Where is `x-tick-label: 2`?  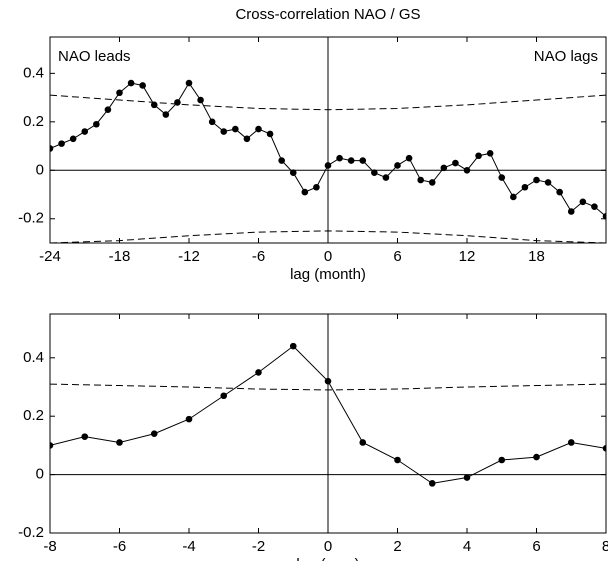 x-tick-label: 2 is located at coordinates (397, 546).